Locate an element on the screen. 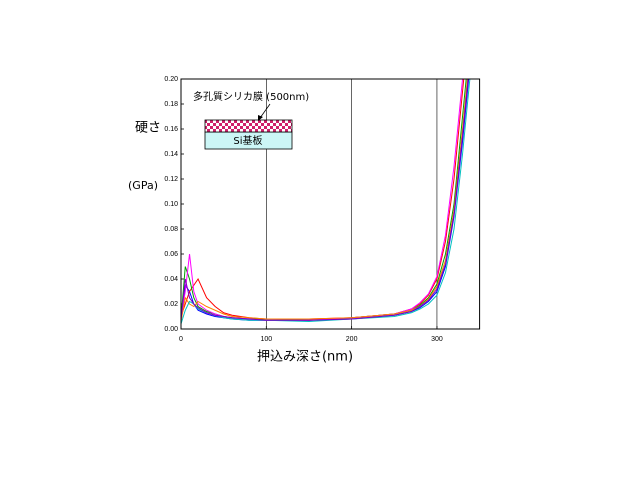 The width and height of the screenshot is (640, 480). x-tick-label: 300 is located at coordinates (437, 339).